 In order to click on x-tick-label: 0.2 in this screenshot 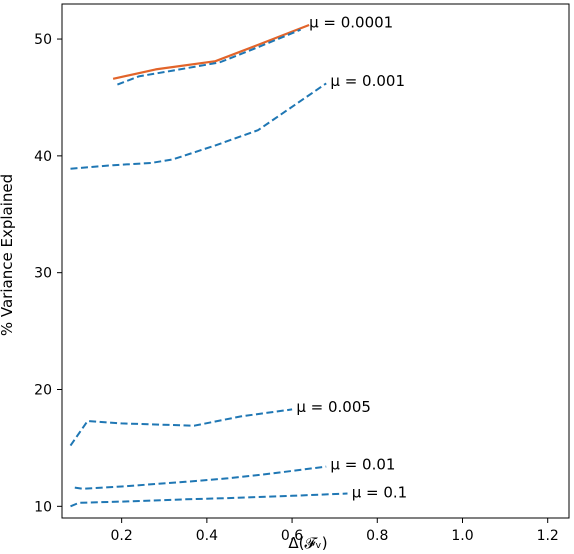, I will do `click(122, 536)`.